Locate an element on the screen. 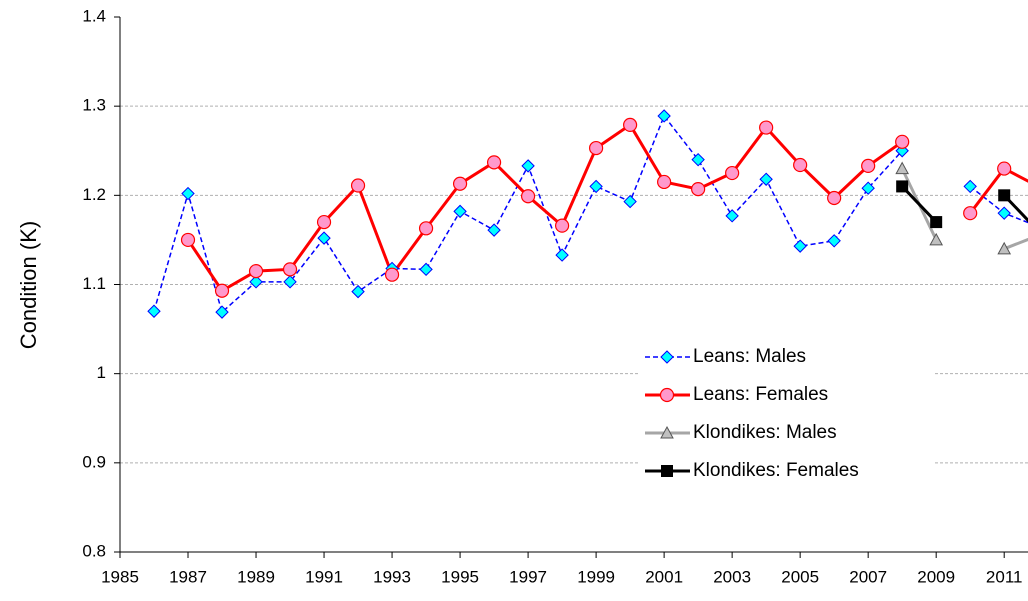 The image size is (1028, 601). legend-box is located at coordinates (787, 415).